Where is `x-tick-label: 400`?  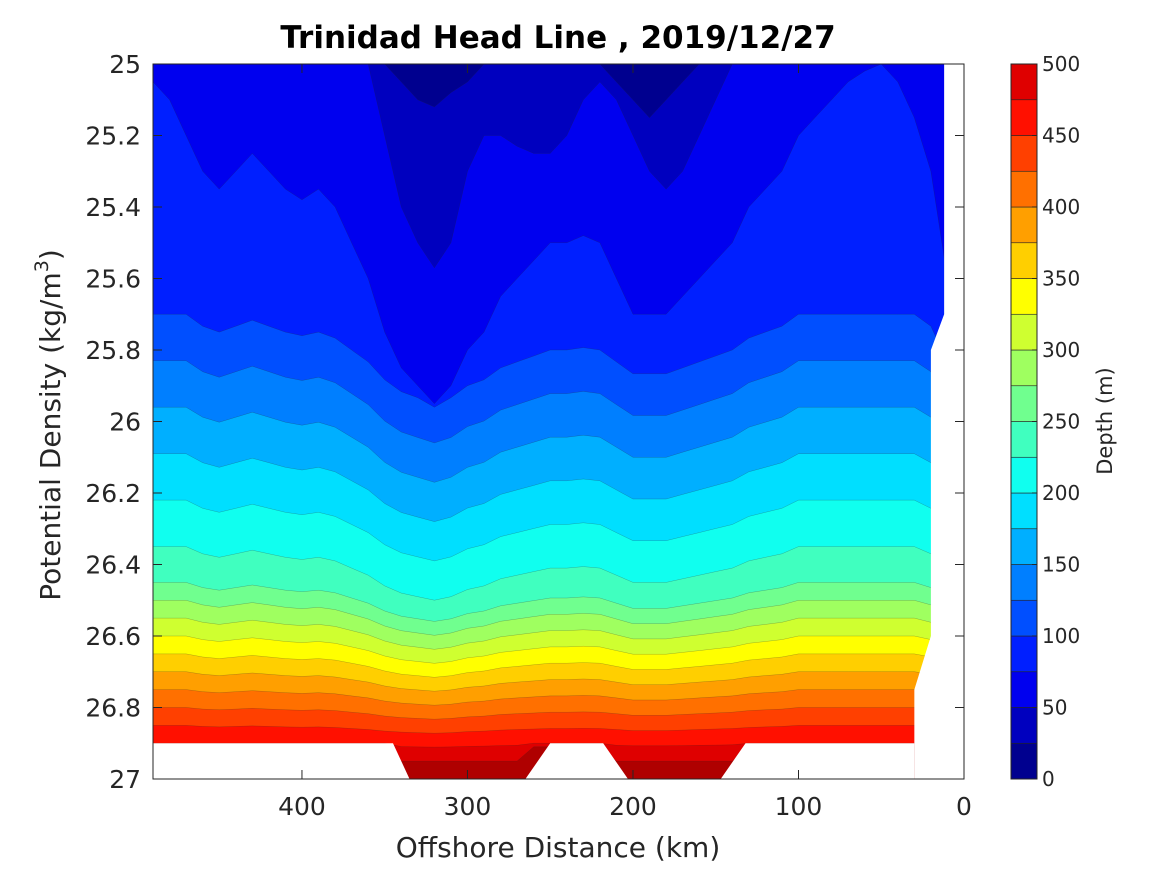 x-tick-label: 400 is located at coordinates (302, 806).